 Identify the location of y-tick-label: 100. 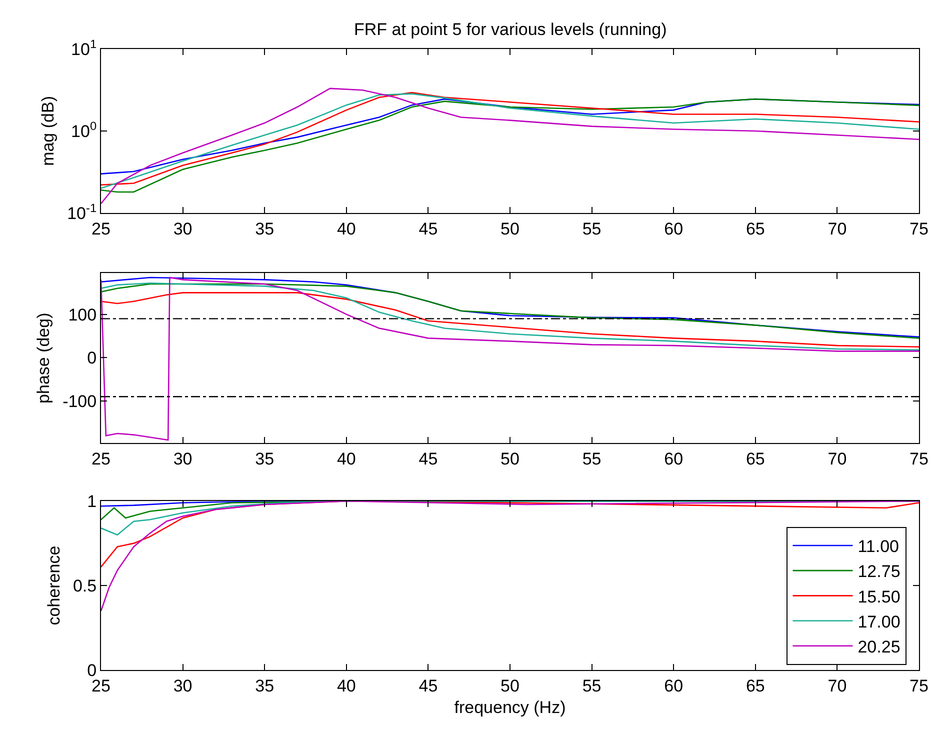
(82, 314).